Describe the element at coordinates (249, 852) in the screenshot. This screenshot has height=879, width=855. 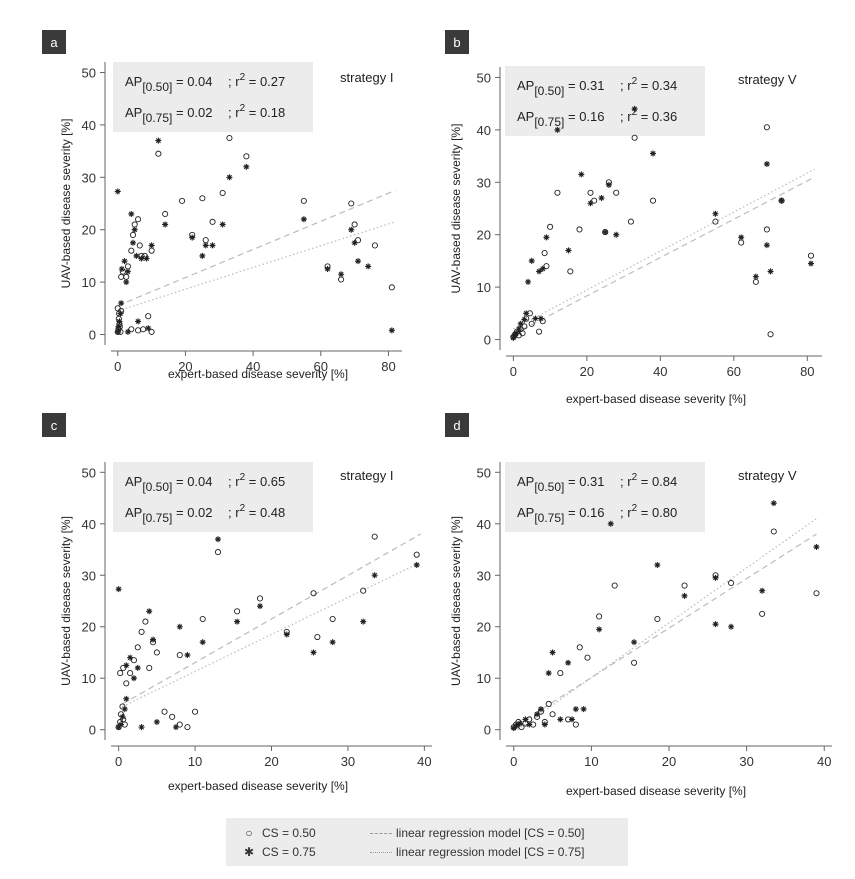
I see `legend-star-icon: ✱` at that location.